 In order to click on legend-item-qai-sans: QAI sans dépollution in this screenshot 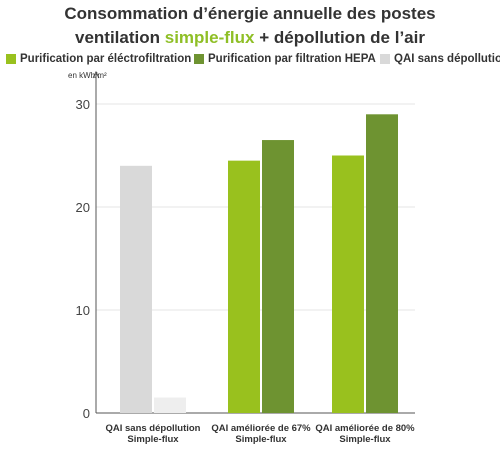, I will do `click(440, 59)`.